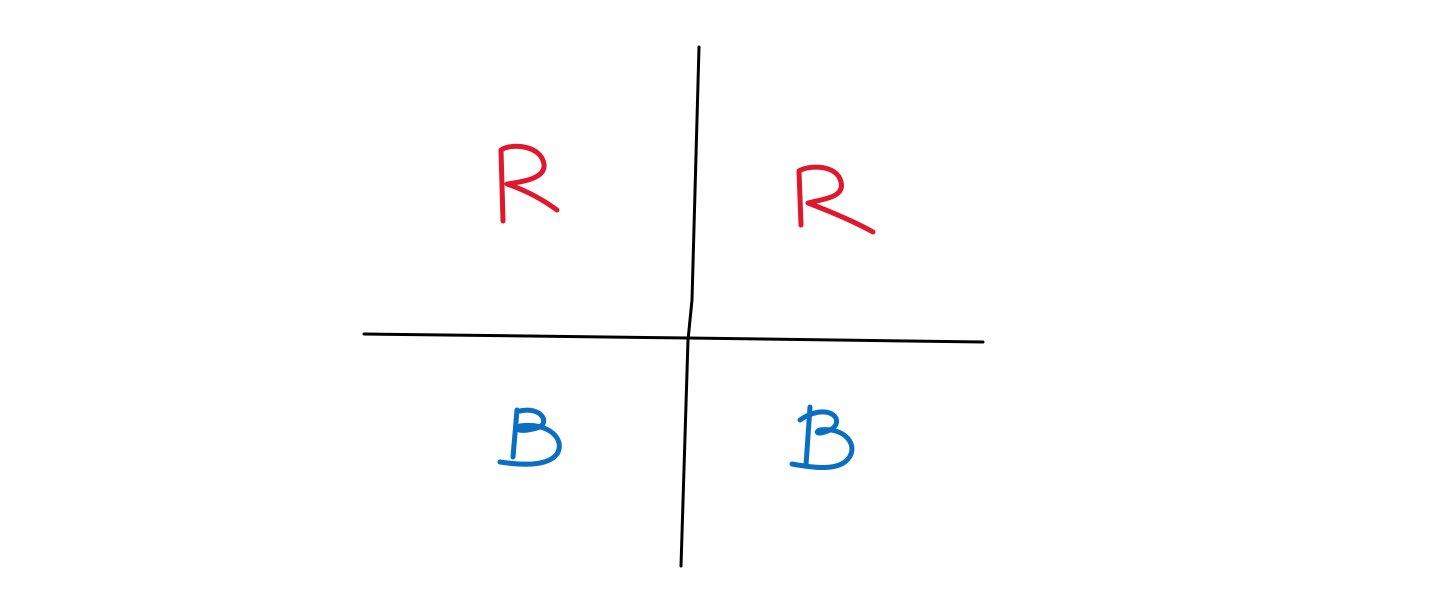 The image size is (1432, 601). I want to click on quadrant-top-left-label: R, so click(529, 183).